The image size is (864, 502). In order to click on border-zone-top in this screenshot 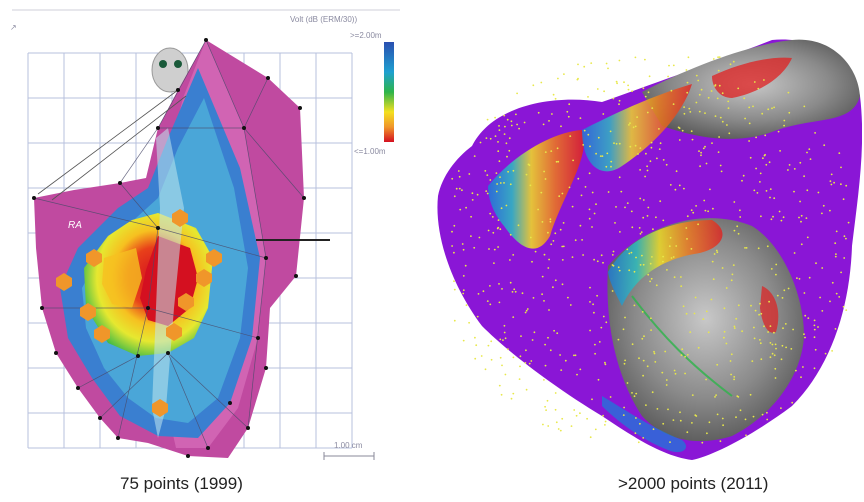, I will do `click(637, 128)`.